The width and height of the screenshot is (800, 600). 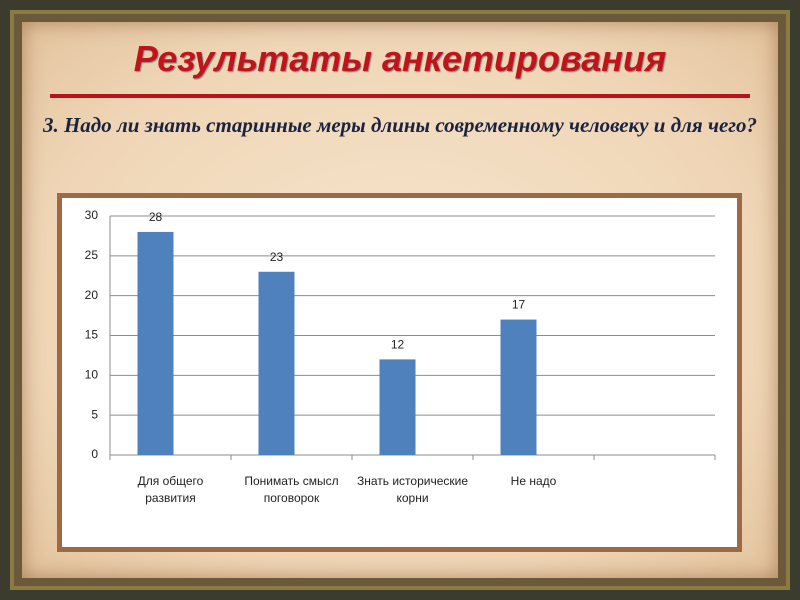 What do you see at coordinates (170, 489) in the screenshot?
I see `x-tick-label: Для общего развития` at bounding box center [170, 489].